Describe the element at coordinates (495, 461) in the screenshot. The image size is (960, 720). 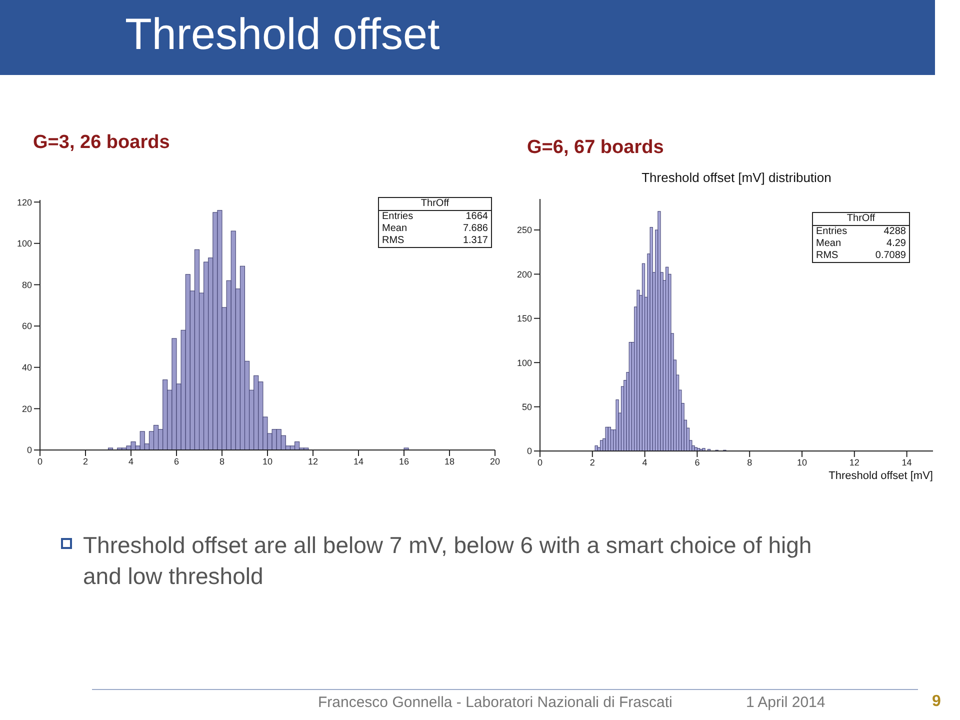
I see `x-tick-label: 20` at that location.